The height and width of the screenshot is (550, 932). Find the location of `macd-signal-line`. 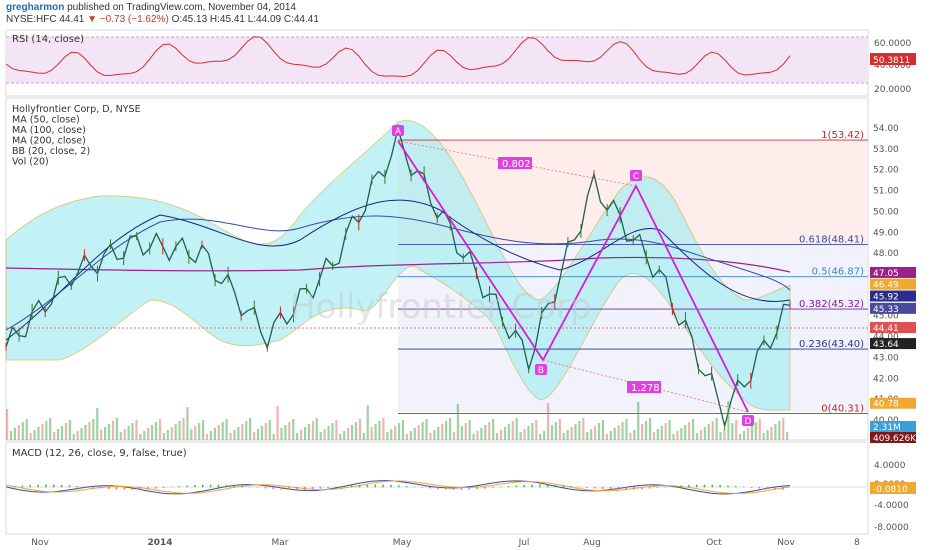

macd-signal-line is located at coordinates (398, 487).